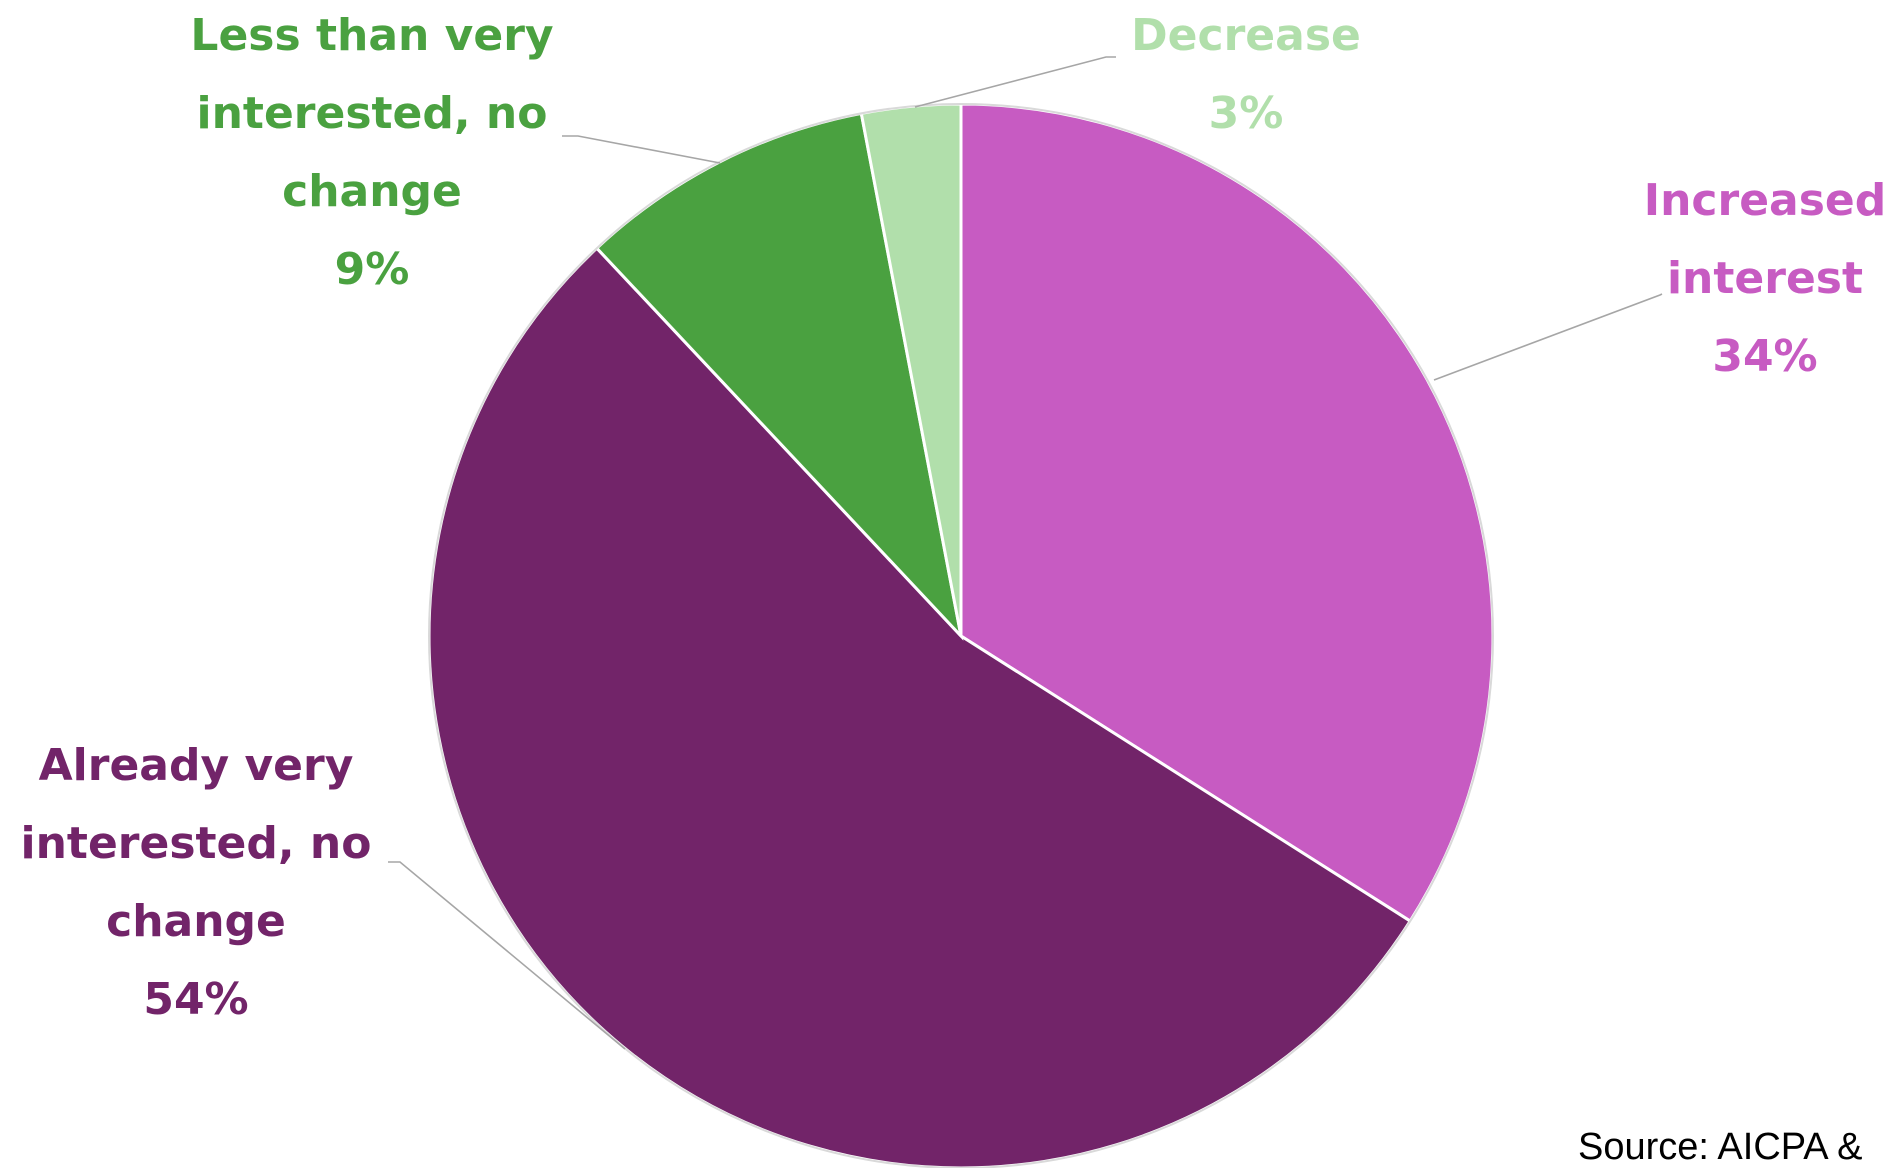 The width and height of the screenshot is (1903, 1169). I want to click on leader-line-already-very-interested, so click(507, 955).